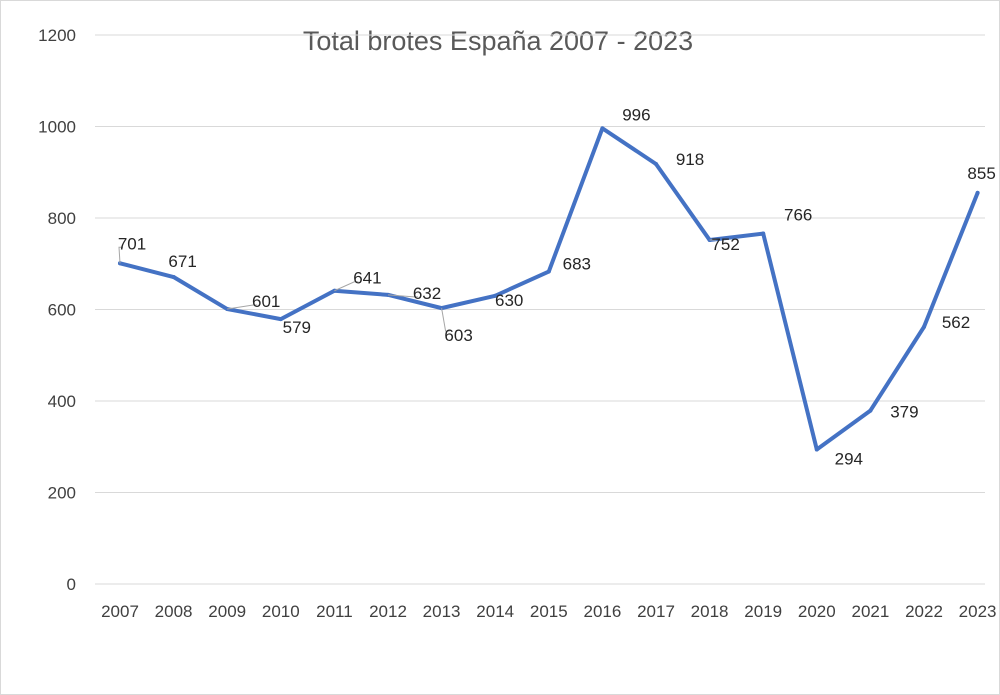 The height and width of the screenshot is (695, 1000). What do you see at coordinates (334, 611) in the screenshot?
I see `x-tick-label: 2011` at bounding box center [334, 611].